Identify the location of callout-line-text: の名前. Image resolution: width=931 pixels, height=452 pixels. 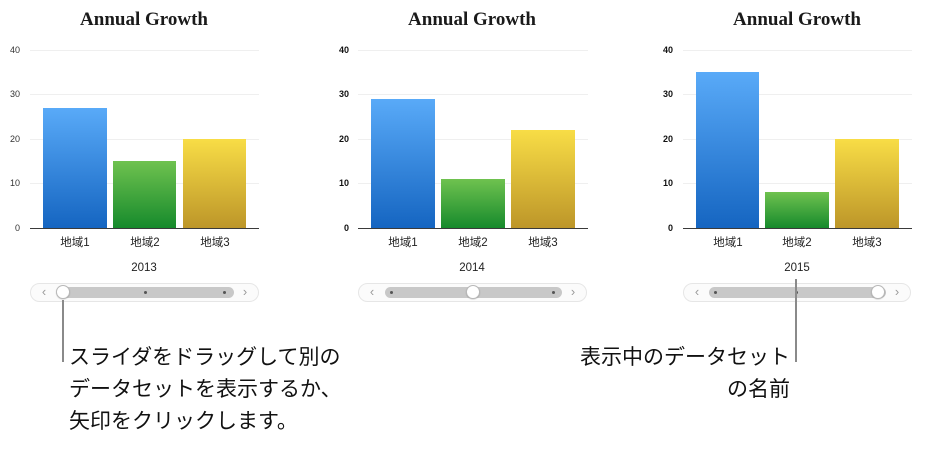
(758, 389).